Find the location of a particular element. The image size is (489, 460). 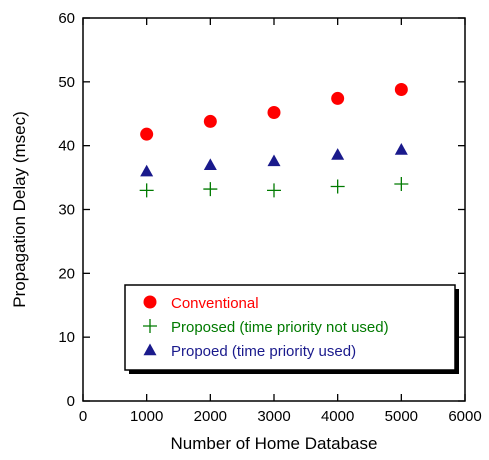

y-tick-label: 40 is located at coordinates (66, 146).